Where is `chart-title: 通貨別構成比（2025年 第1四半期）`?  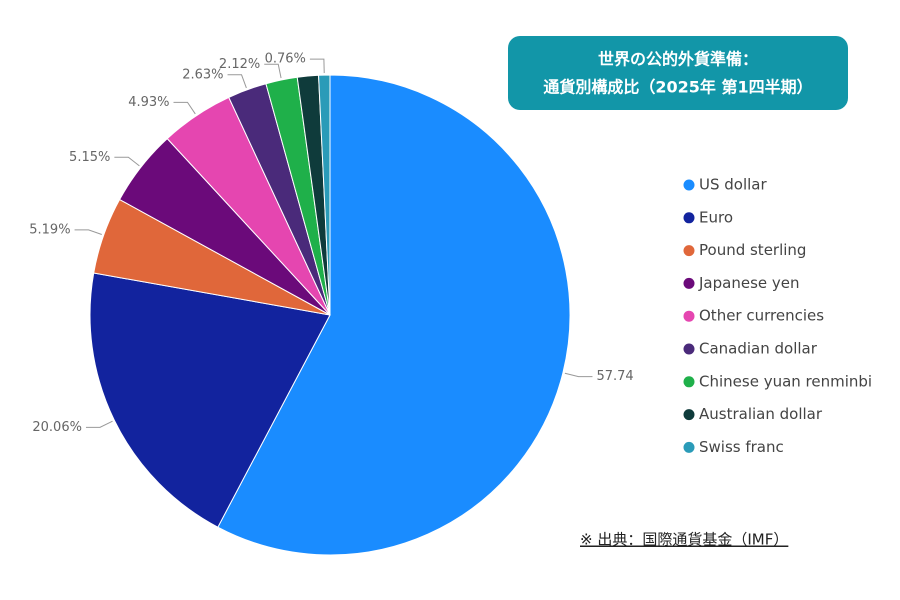
chart-title: 通貨別構成比（2025年 第1四半期） is located at coordinates (677, 87).